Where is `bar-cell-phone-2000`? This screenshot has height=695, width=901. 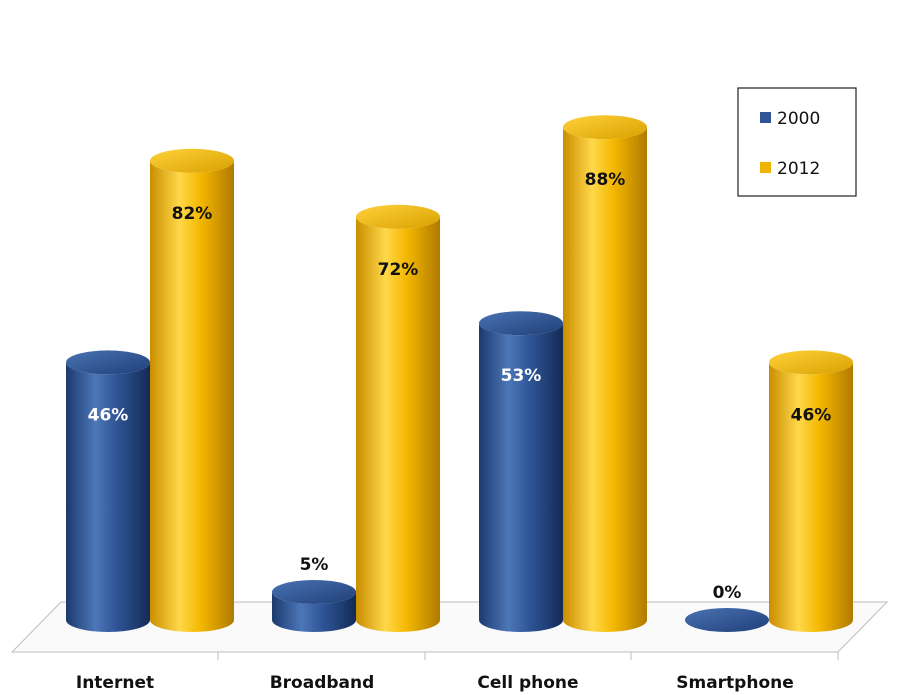 bar-cell-phone-2000 is located at coordinates (521, 477).